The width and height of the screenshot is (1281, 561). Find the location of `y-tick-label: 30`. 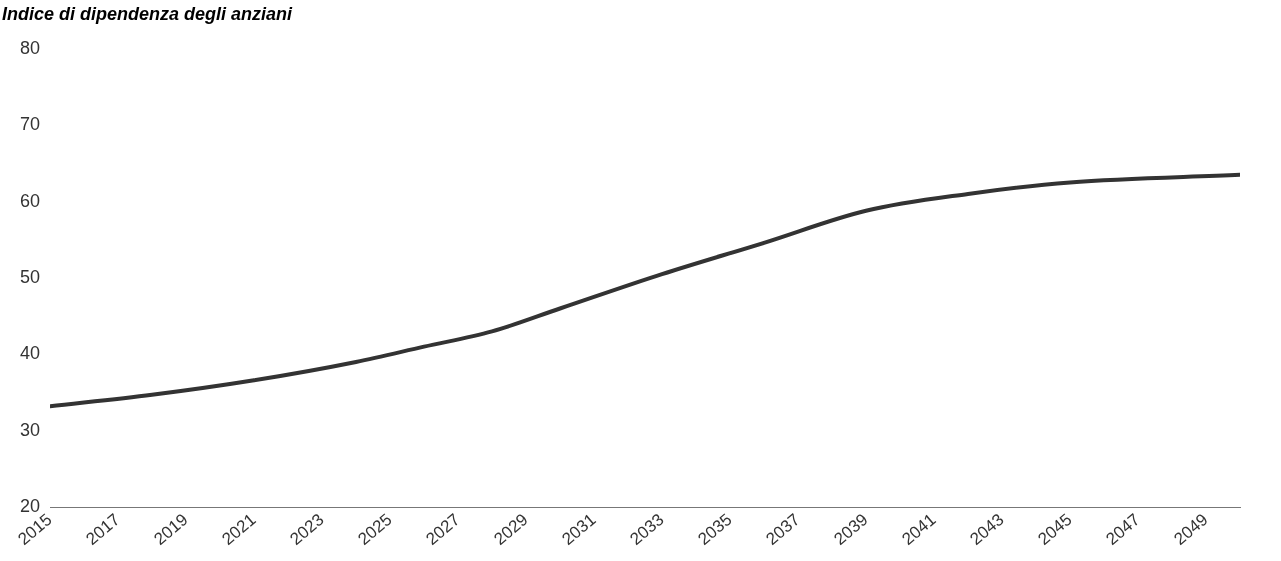

y-tick-label: 30 is located at coordinates (30, 429).